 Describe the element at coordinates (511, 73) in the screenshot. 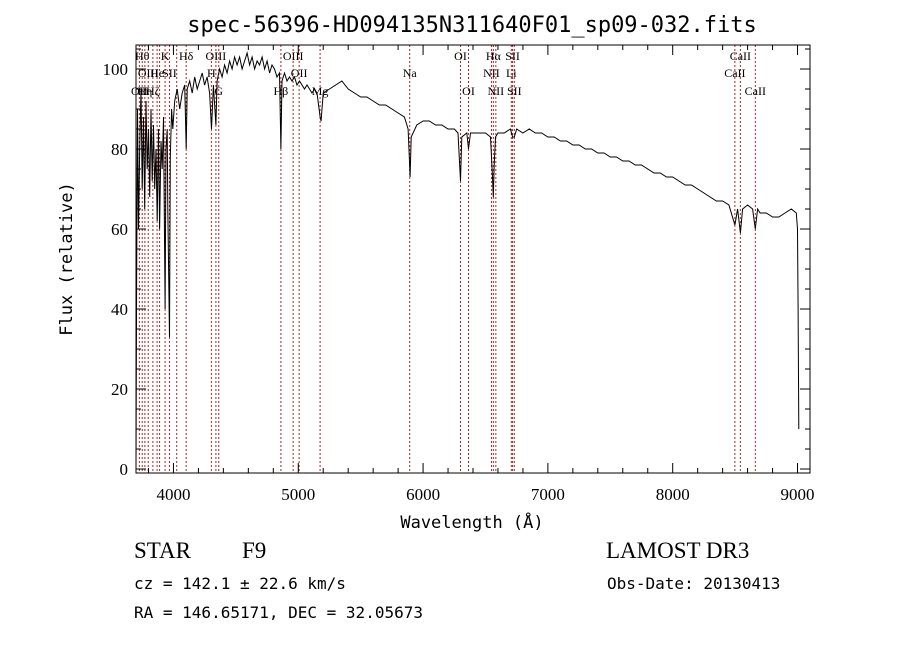

I see `reference-line-label-24: Li` at that location.